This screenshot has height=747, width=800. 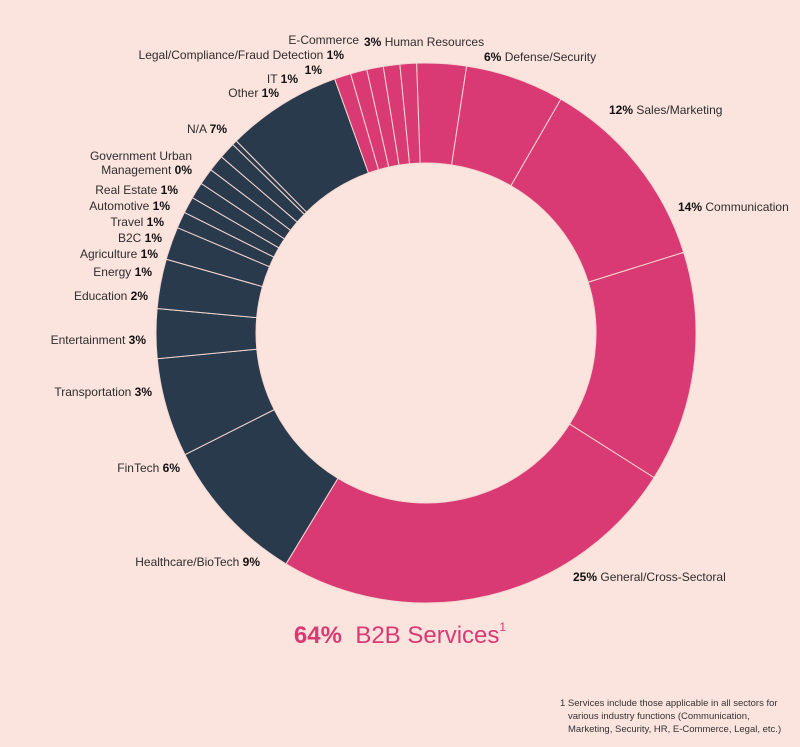 What do you see at coordinates (241, 55) in the screenshot?
I see `label-legal-compliance-fraud: Legal/Compliance/Fraud Detection 1%` at bounding box center [241, 55].